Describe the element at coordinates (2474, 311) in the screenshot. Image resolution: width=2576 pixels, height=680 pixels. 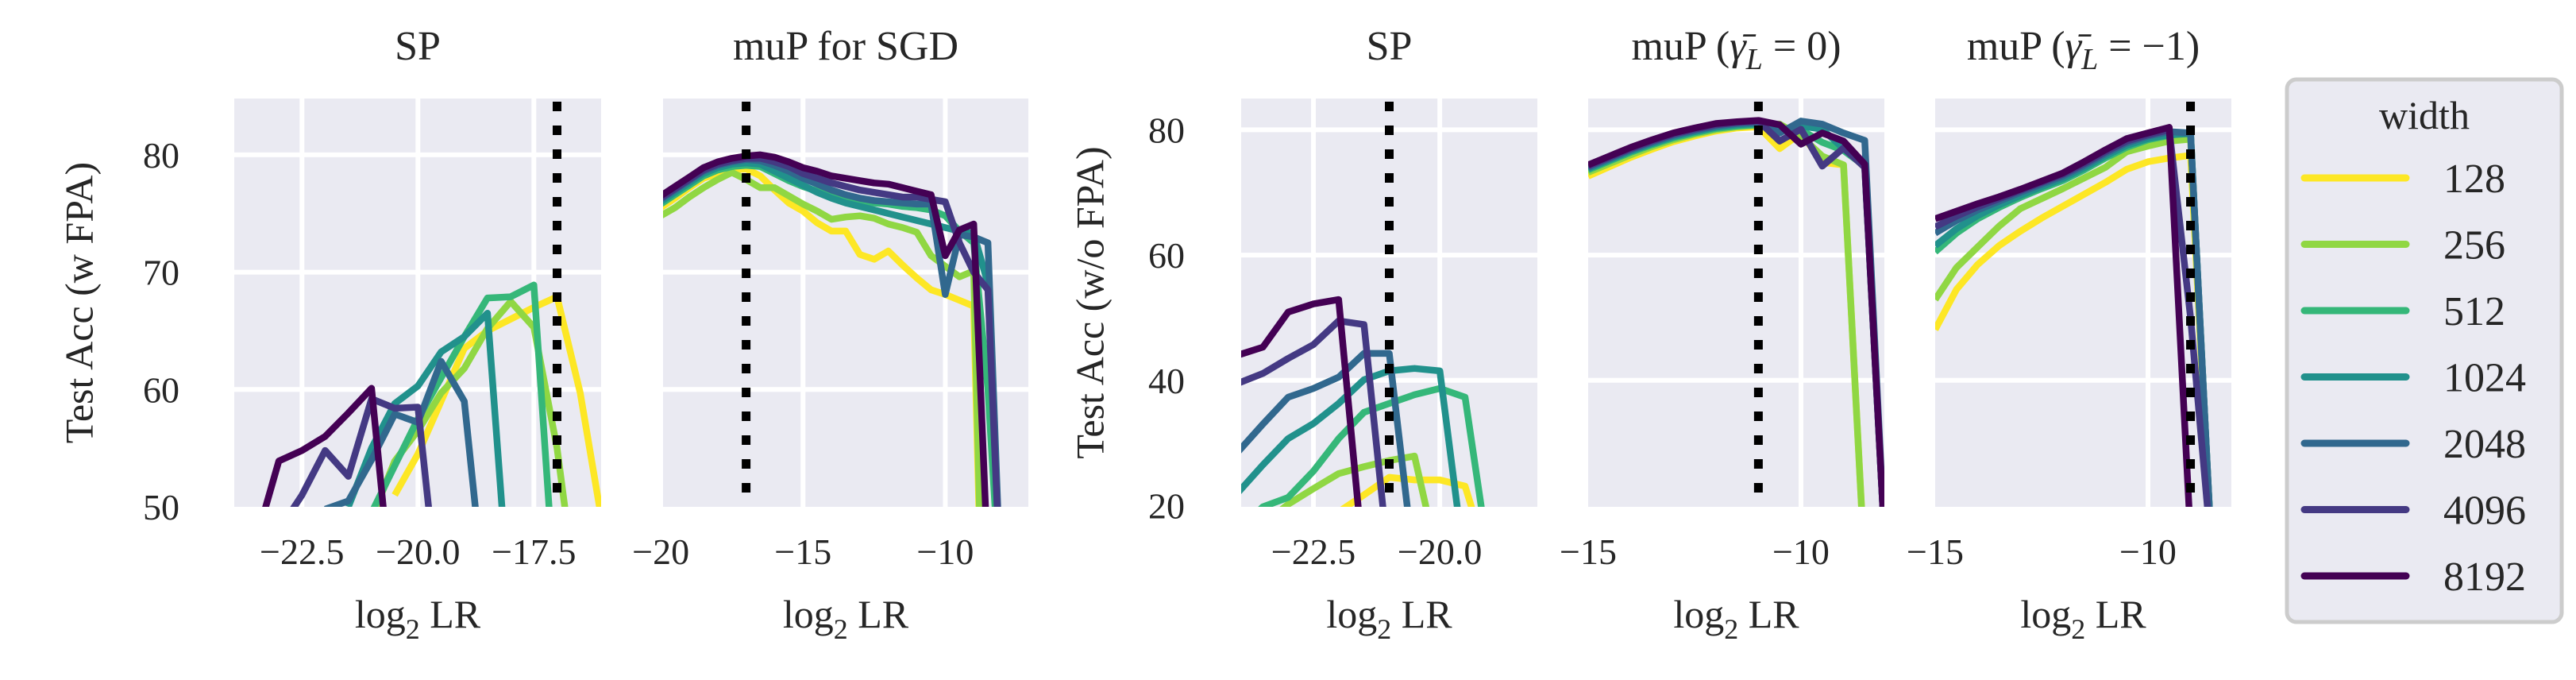
I see `legend-label: 512` at that location.